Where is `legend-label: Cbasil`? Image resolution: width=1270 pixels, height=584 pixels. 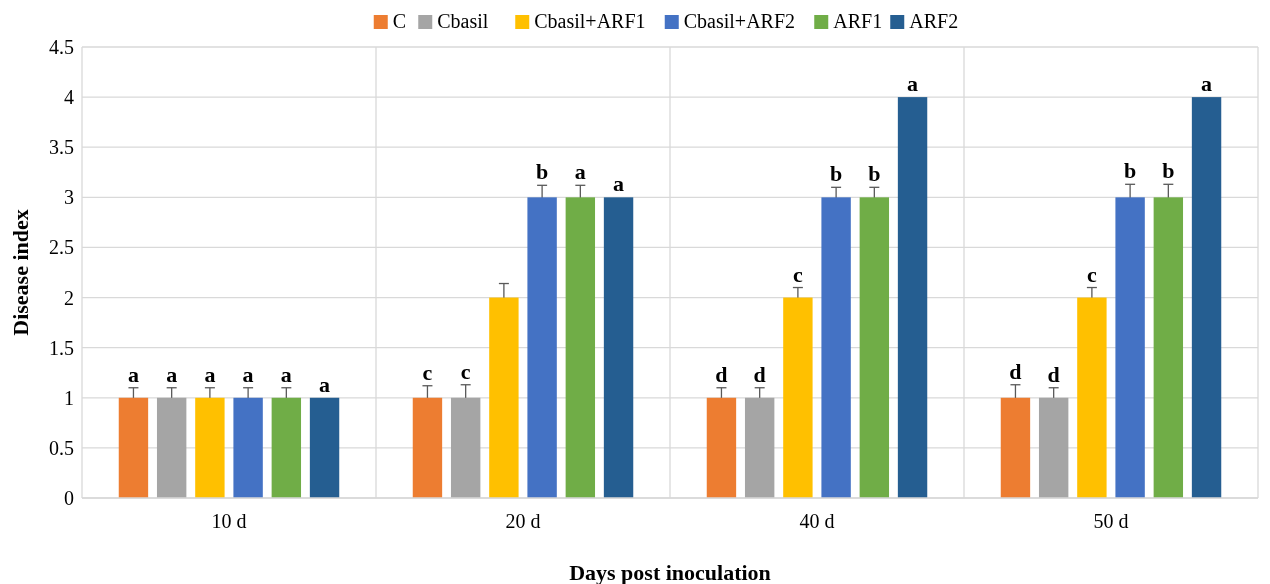 legend-label: Cbasil is located at coordinates (463, 21).